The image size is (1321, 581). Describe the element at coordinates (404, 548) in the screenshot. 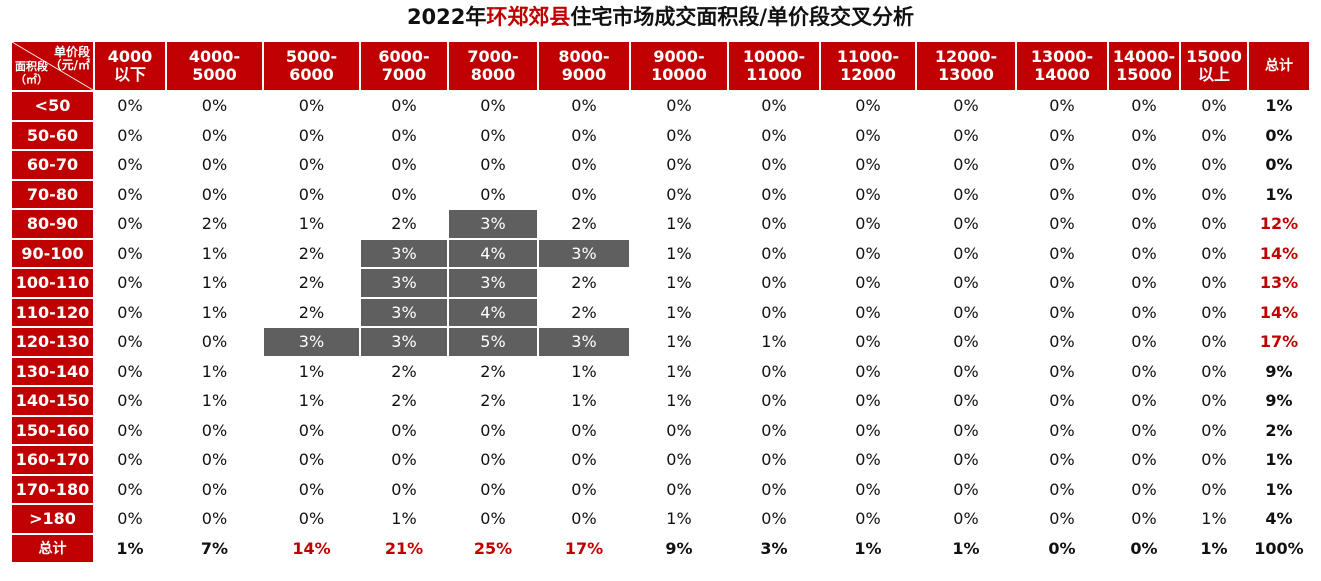

I see `column-total-cell: 21%` at that location.